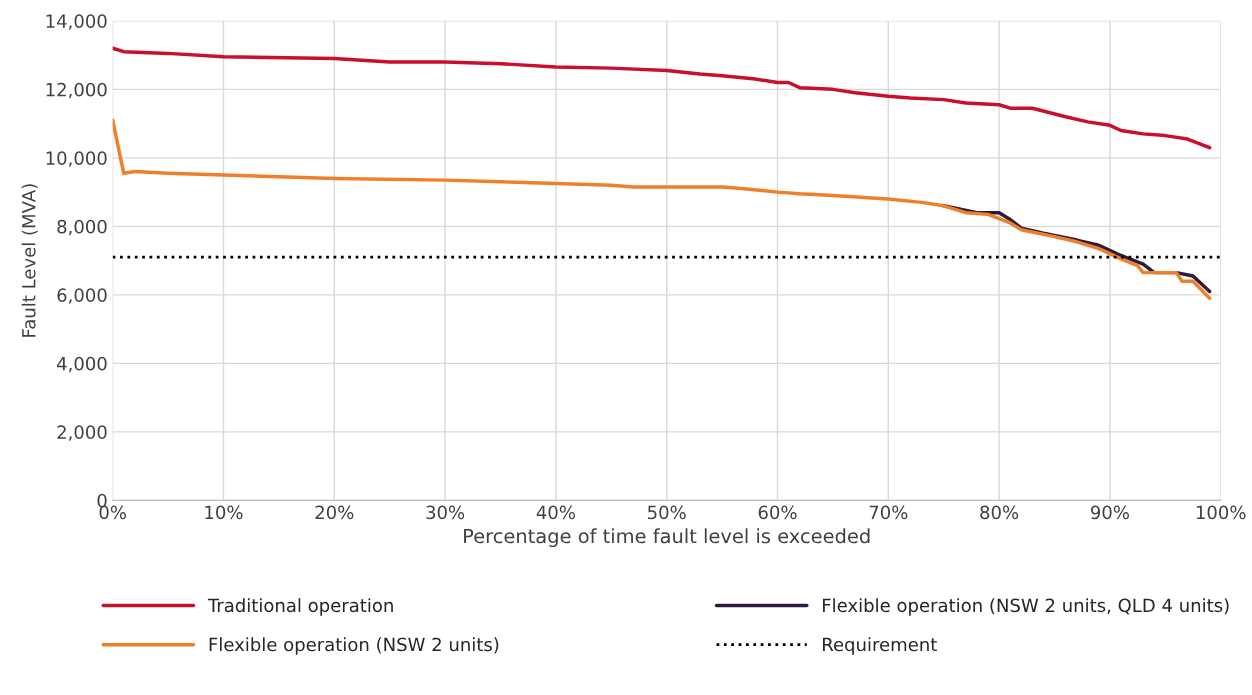 This screenshot has height=695, width=1252. What do you see at coordinates (354, 646) in the screenshot?
I see `legend-label: Flexible operation (NSW 2 units)` at bounding box center [354, 646].